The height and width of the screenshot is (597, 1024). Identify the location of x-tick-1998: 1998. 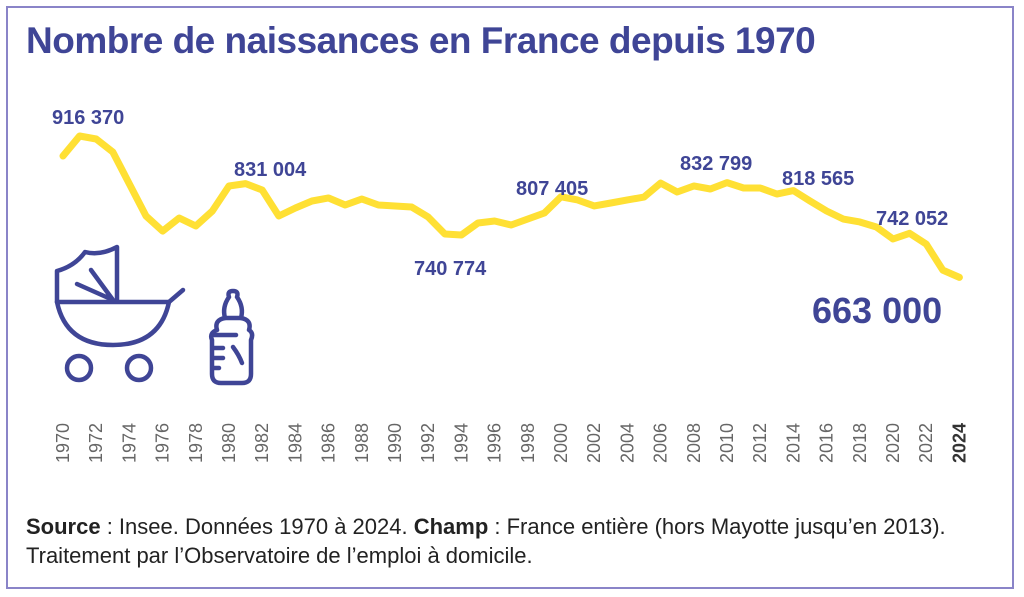
(528, 443).